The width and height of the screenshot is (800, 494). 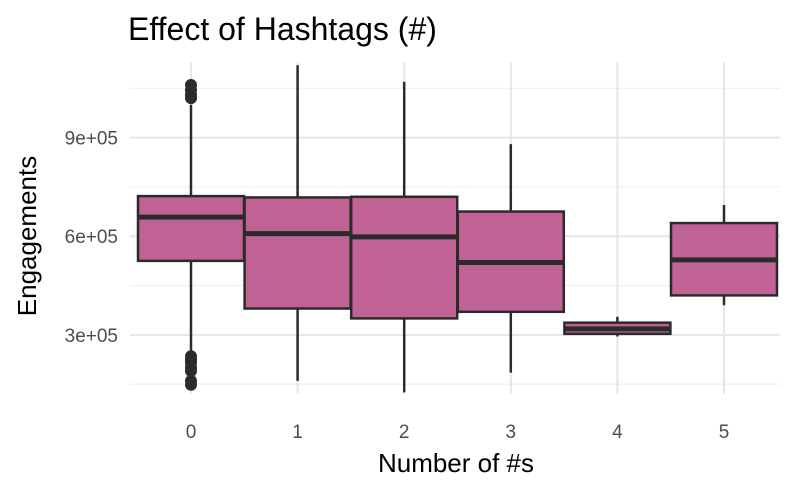 What do you see at coordinates (404, 432) in the screenshot?
I see `x-tick-label: 2` at bounding box center [404, 432].